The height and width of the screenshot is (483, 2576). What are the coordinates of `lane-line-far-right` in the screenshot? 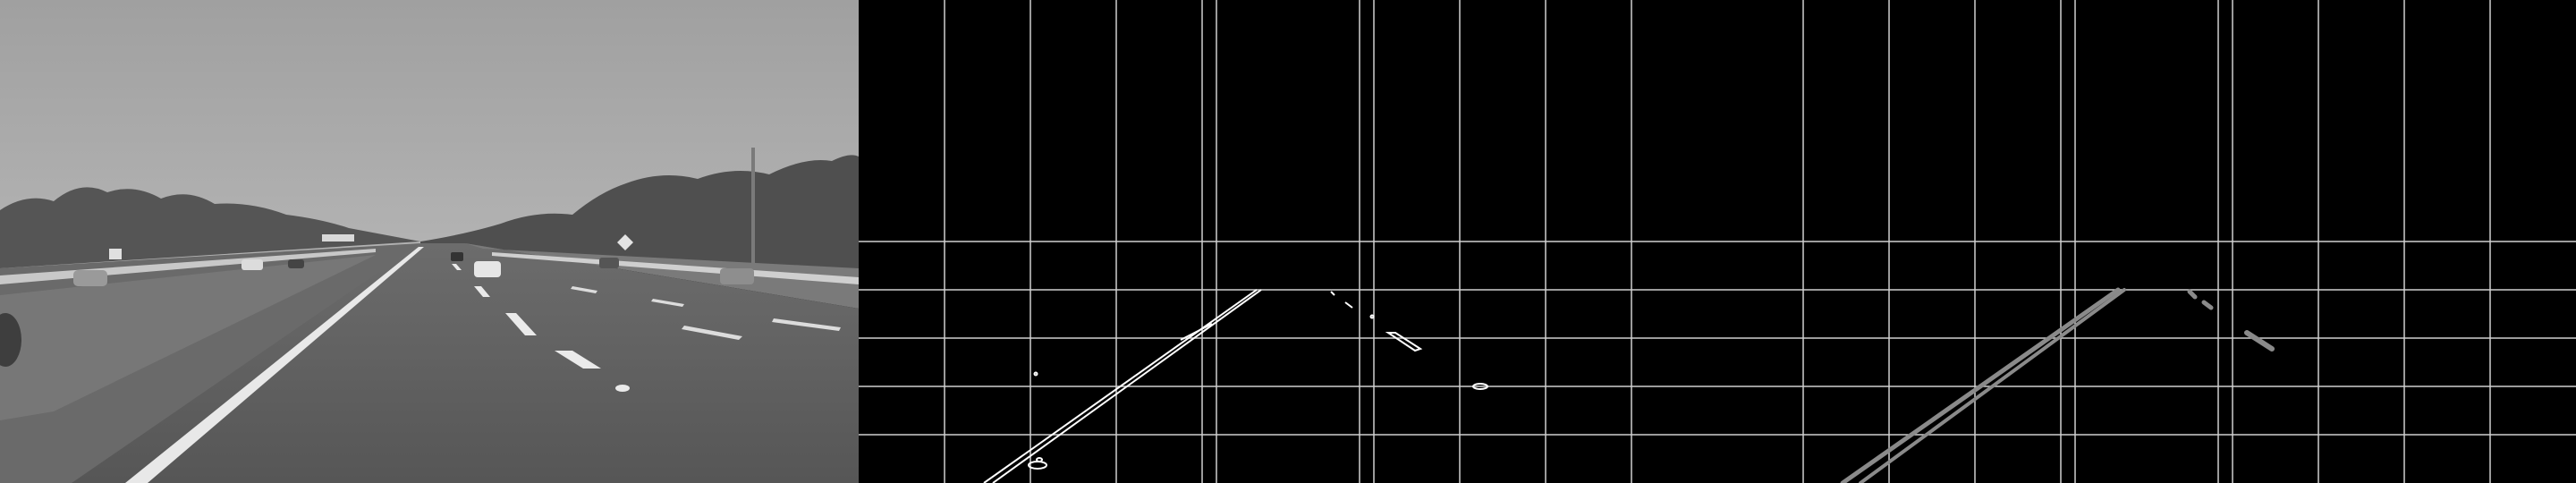 It's located at (706, 313).